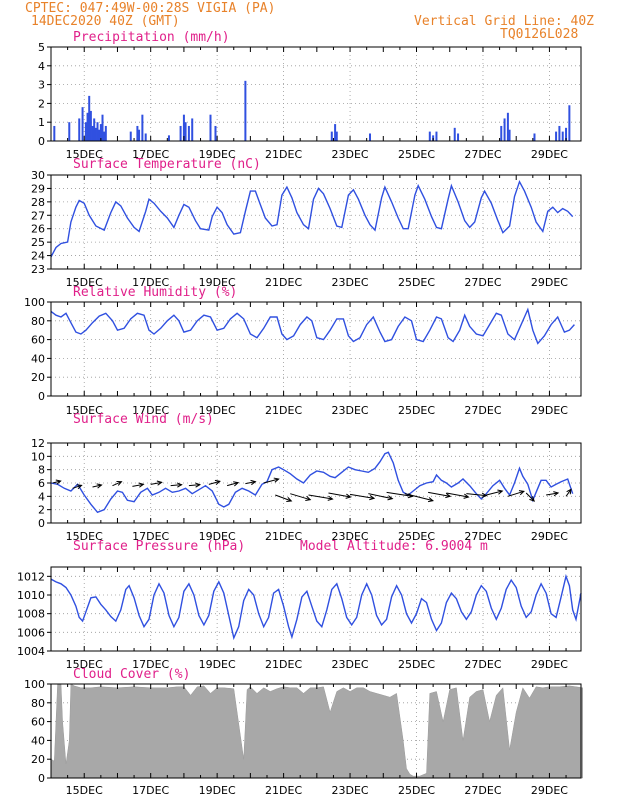 This screenshot has height=800, width=618. I want to click on header-model: TQ0126L028, so click(539, 34).